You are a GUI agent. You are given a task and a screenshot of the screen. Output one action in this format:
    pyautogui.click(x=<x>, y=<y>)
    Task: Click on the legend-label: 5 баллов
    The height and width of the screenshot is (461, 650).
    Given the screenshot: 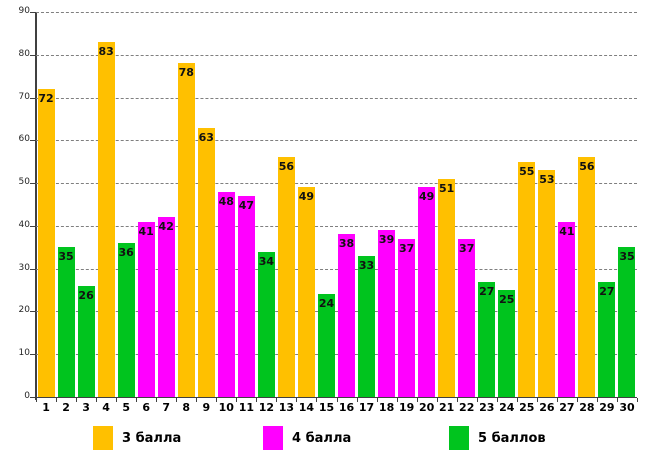 What is the action you would take?
    pyautogui.click(x=512, y=438)
    